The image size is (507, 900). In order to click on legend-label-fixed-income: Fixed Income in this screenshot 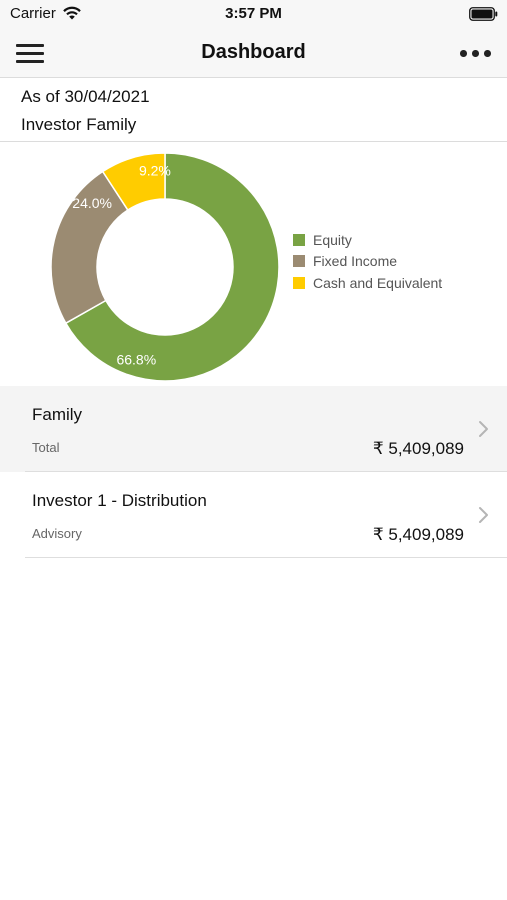, I will do `click(355, 261)`.